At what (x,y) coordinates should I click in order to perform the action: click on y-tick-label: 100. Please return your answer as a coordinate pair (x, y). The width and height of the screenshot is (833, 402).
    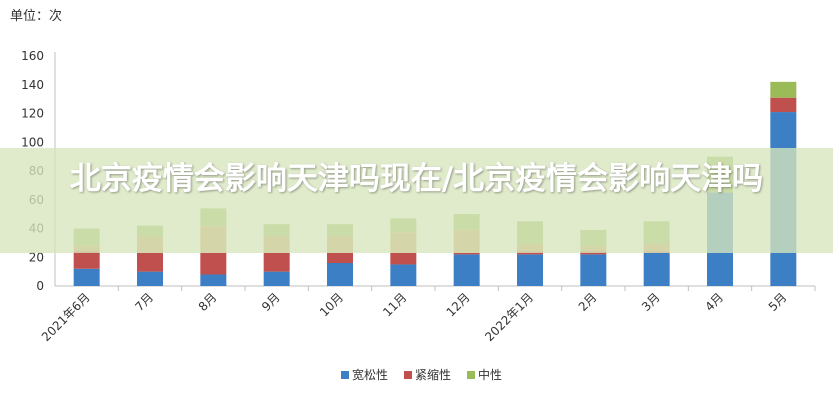
    Looking at the image, I should click on (32, 142).